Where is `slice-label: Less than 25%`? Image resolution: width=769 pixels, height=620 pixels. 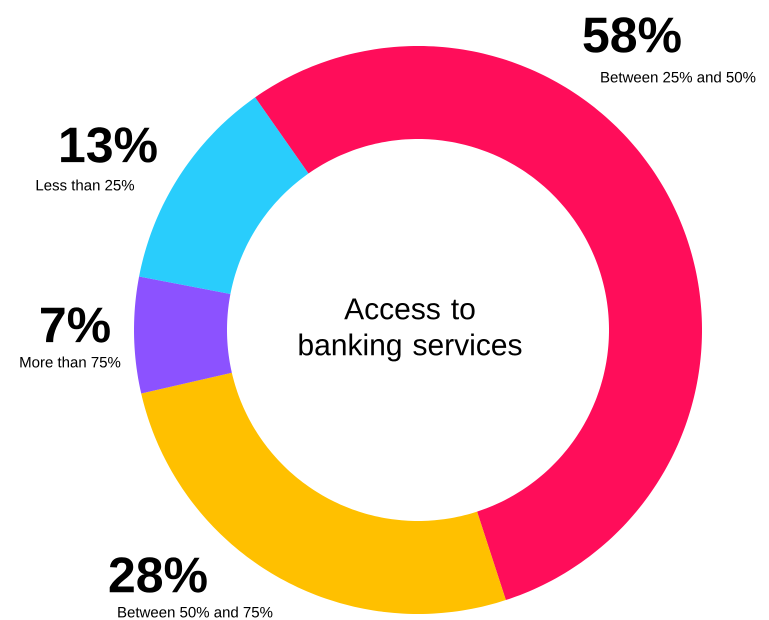
slice-label: Less than 25% is located at coordinates (85, 184).